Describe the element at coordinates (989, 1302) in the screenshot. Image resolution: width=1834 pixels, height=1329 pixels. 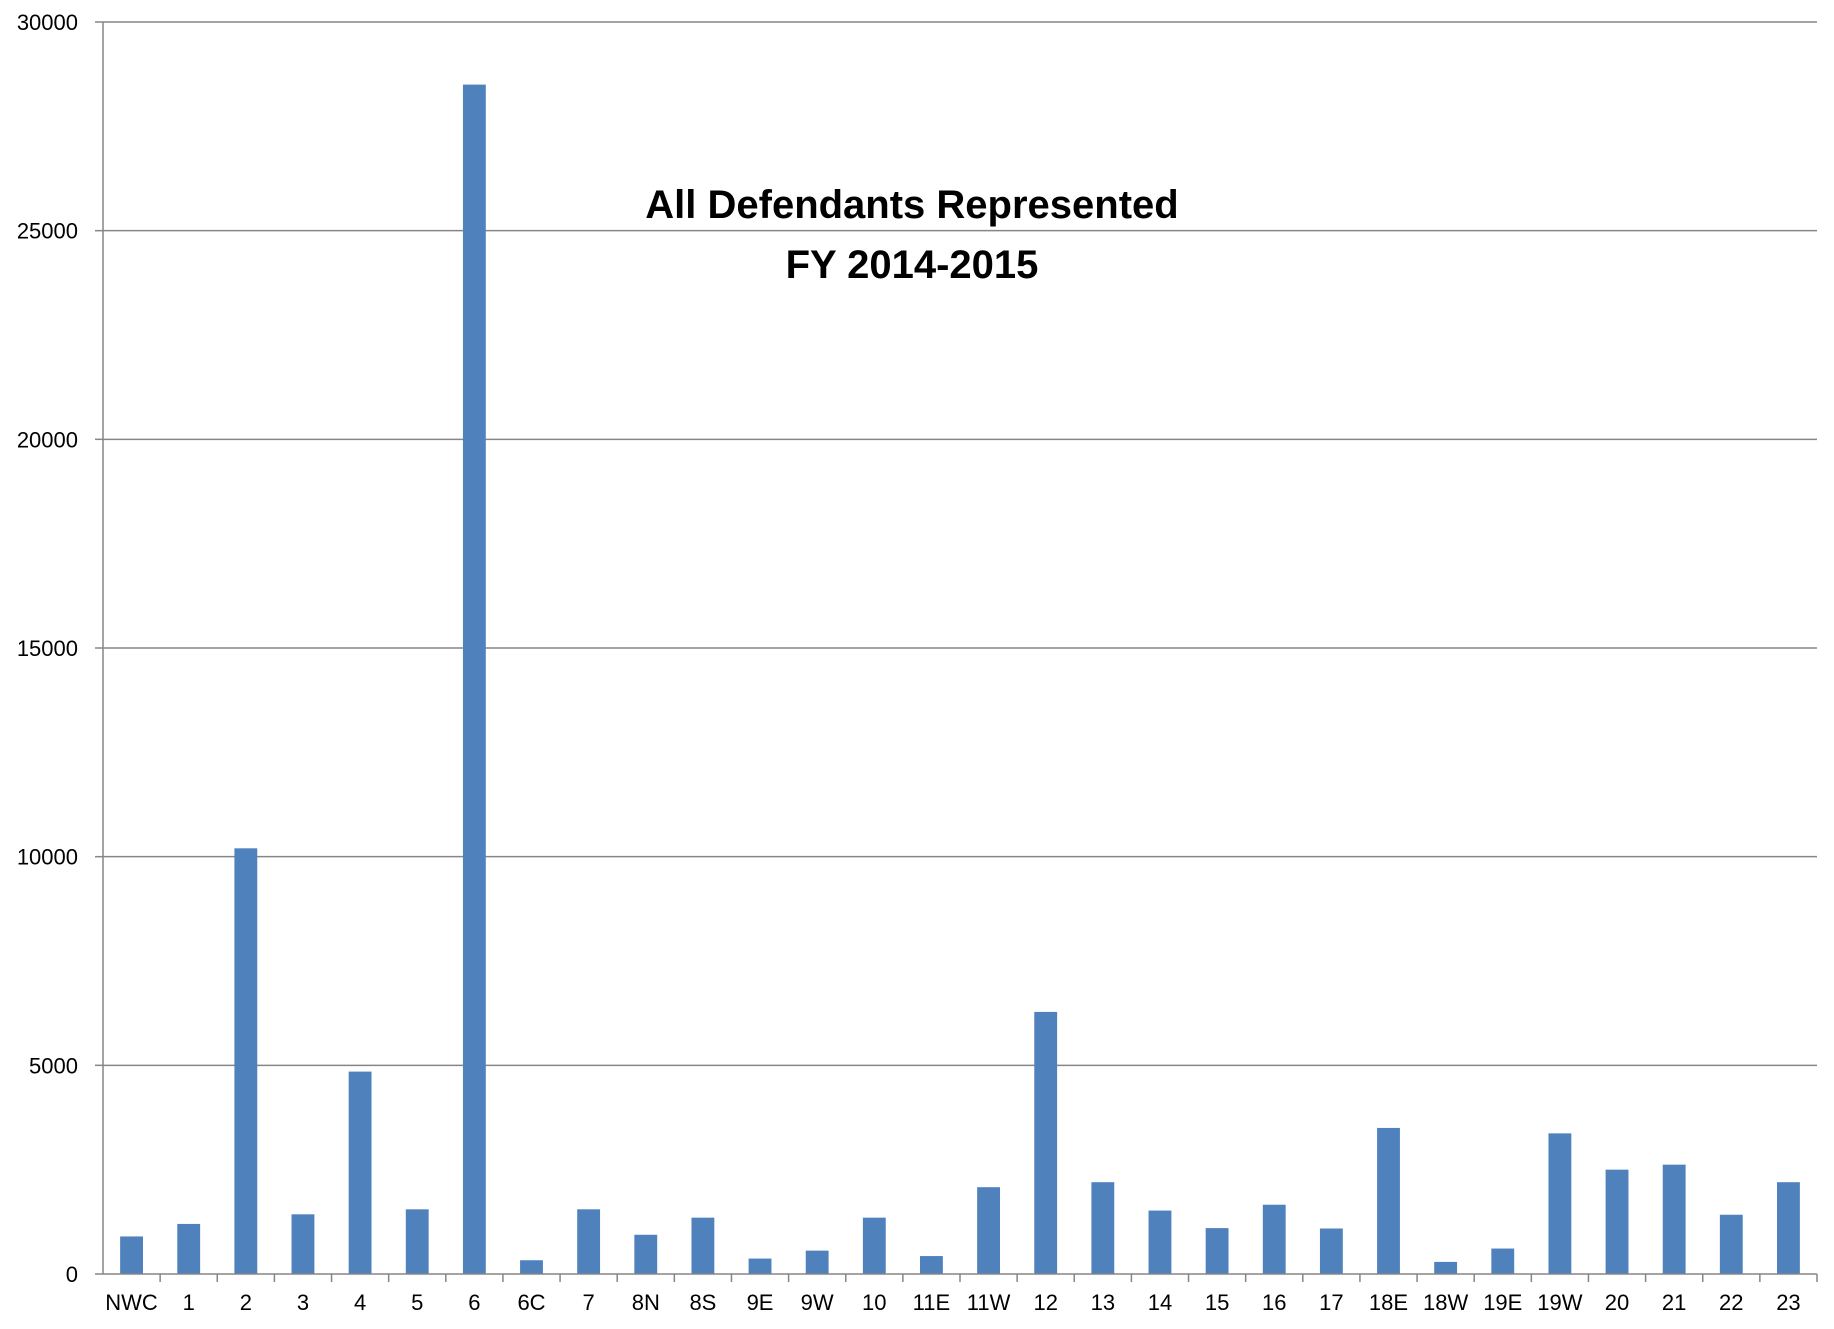
I see `x-tick-label: 11W` at that location.